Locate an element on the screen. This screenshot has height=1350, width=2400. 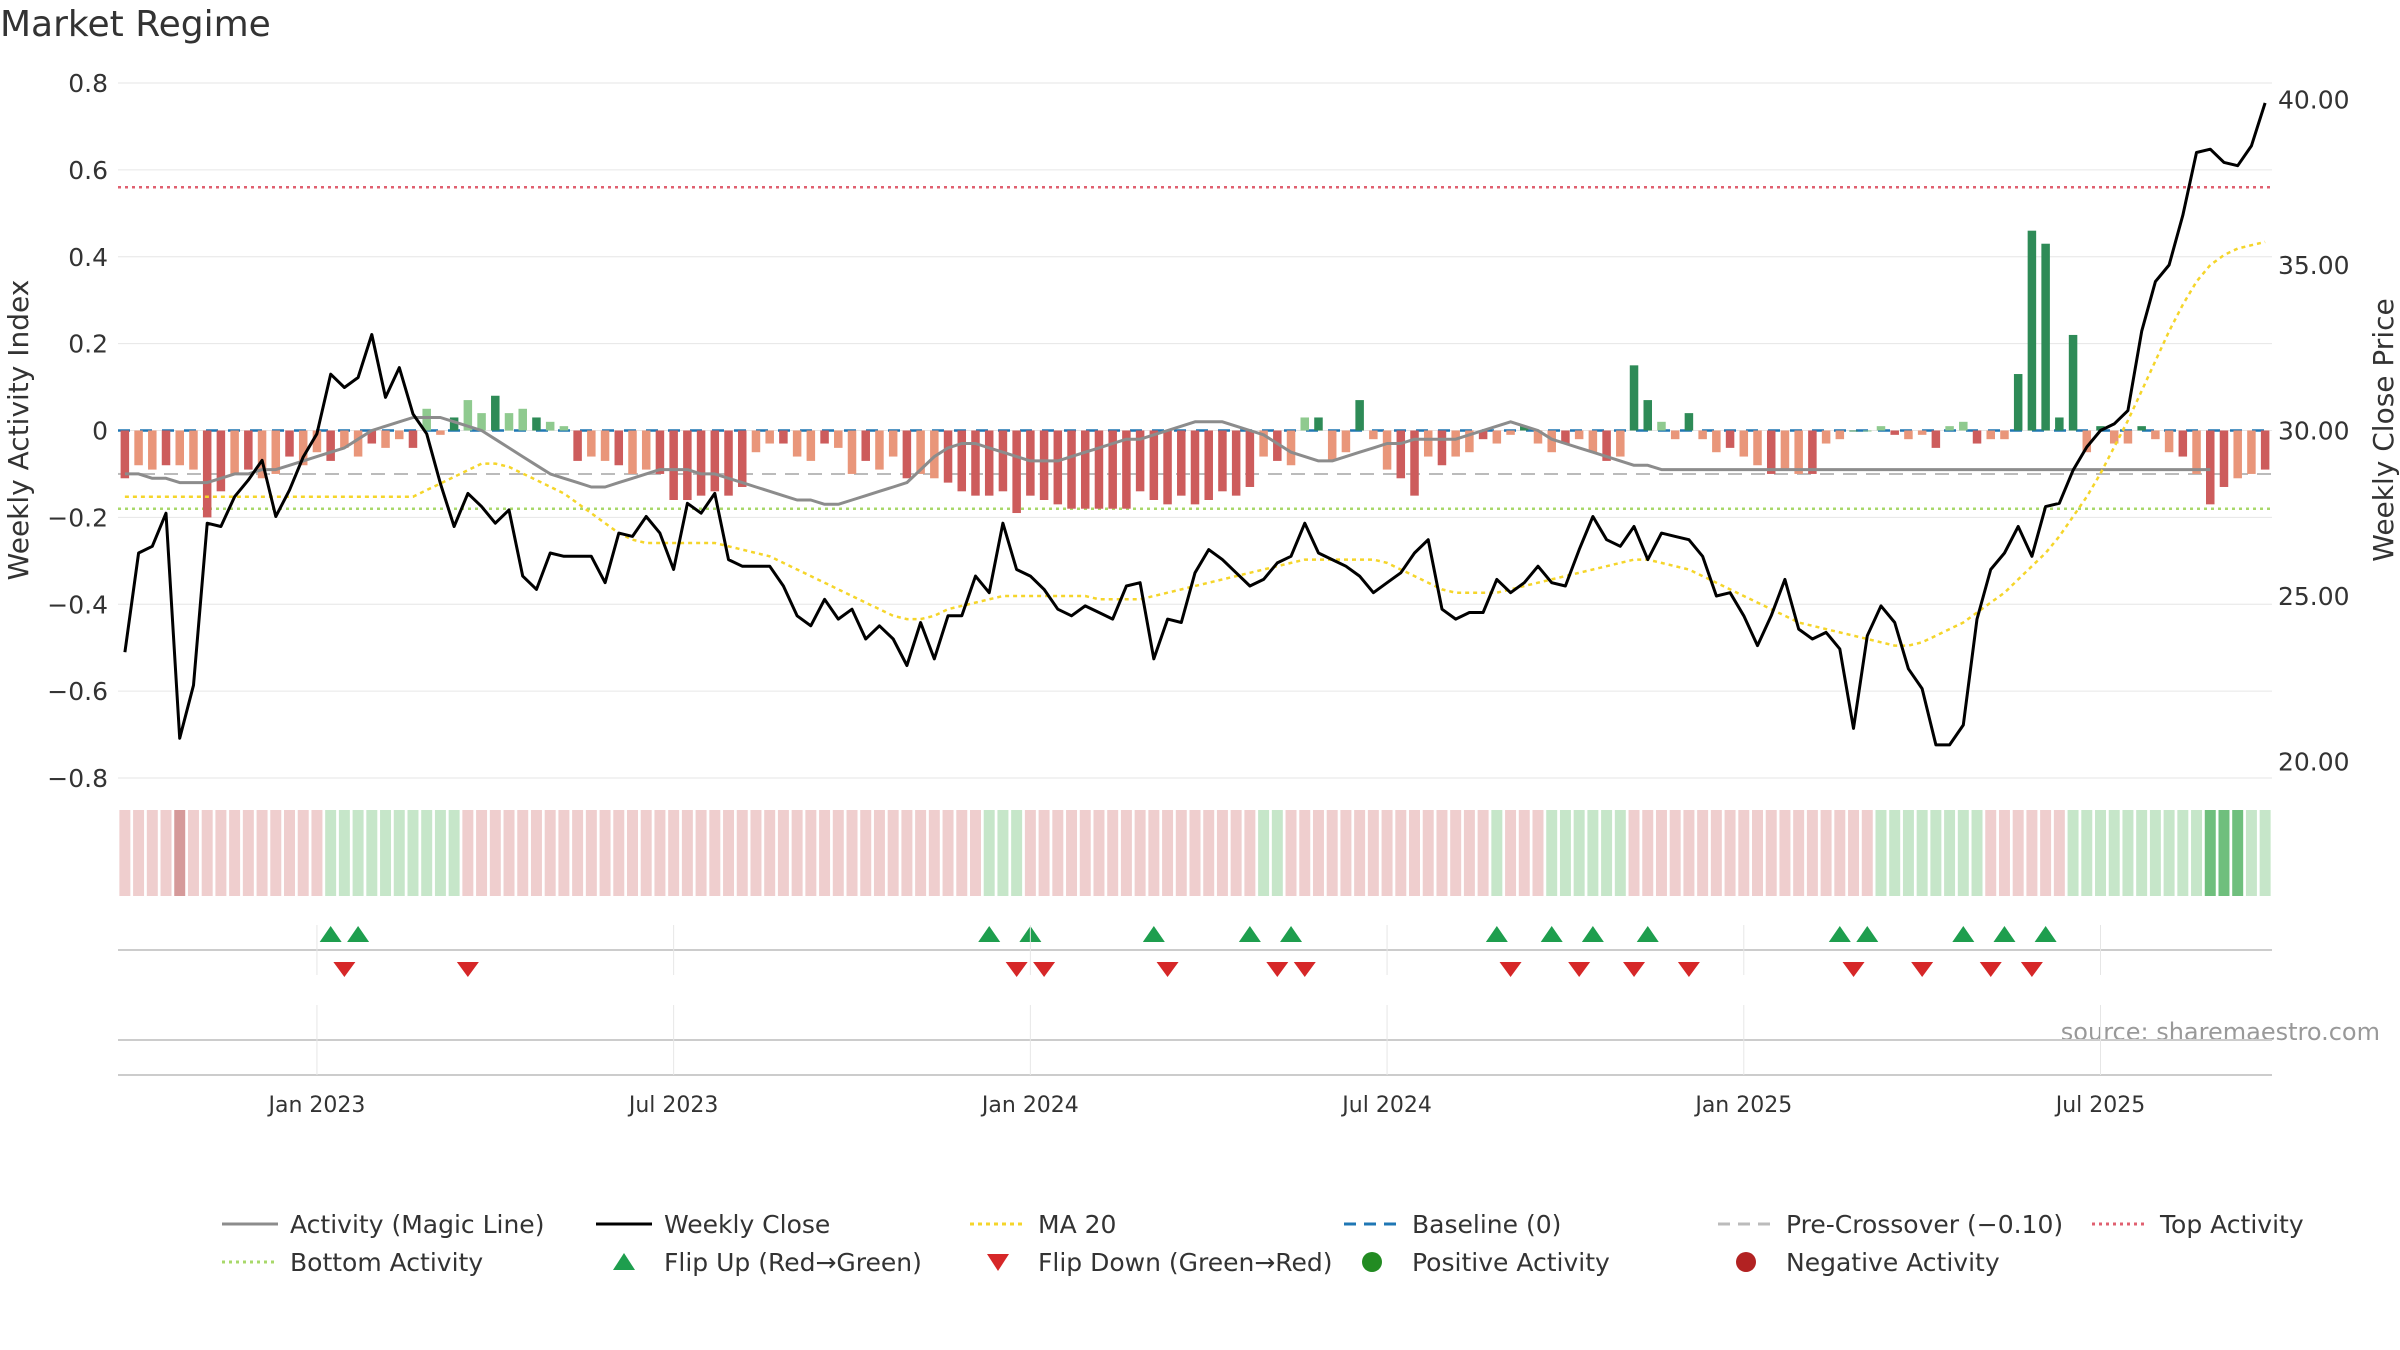
legend-swatch-up is located at coordinates (624, 1261).